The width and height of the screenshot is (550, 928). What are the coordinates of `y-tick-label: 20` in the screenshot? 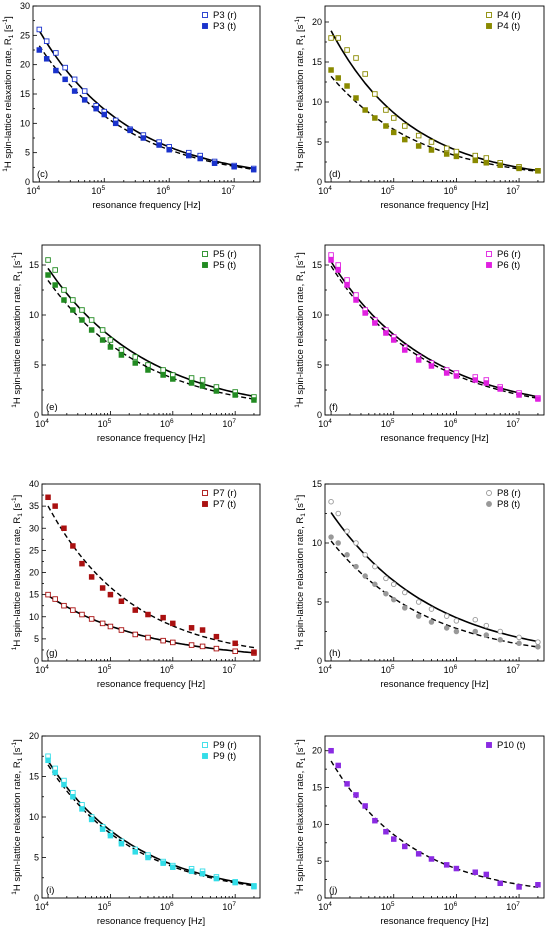 It's located at (317, 22).